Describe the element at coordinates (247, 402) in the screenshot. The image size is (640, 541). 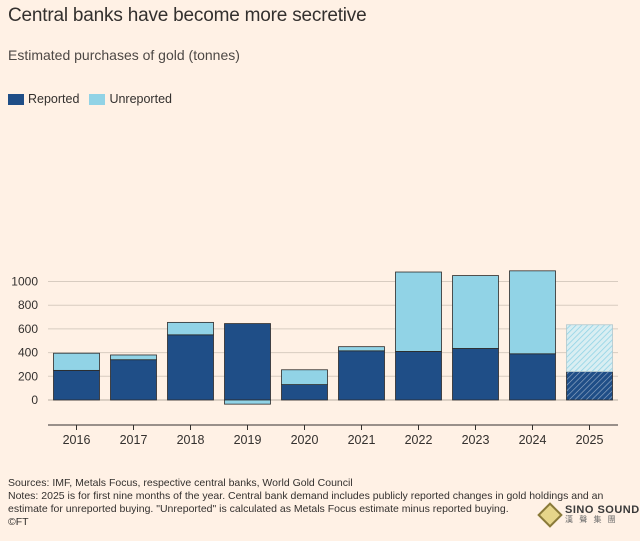
I see `bar-unreported-2019` at that location.